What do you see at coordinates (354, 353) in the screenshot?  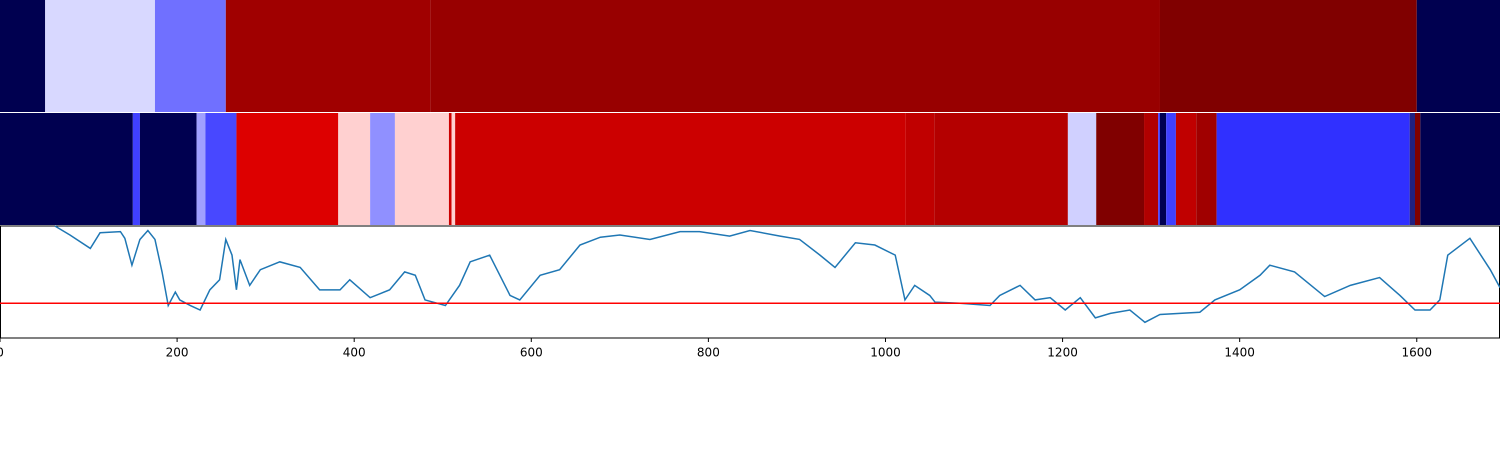 I see `x-tick-label: 400` at bounding box center [354, 353].